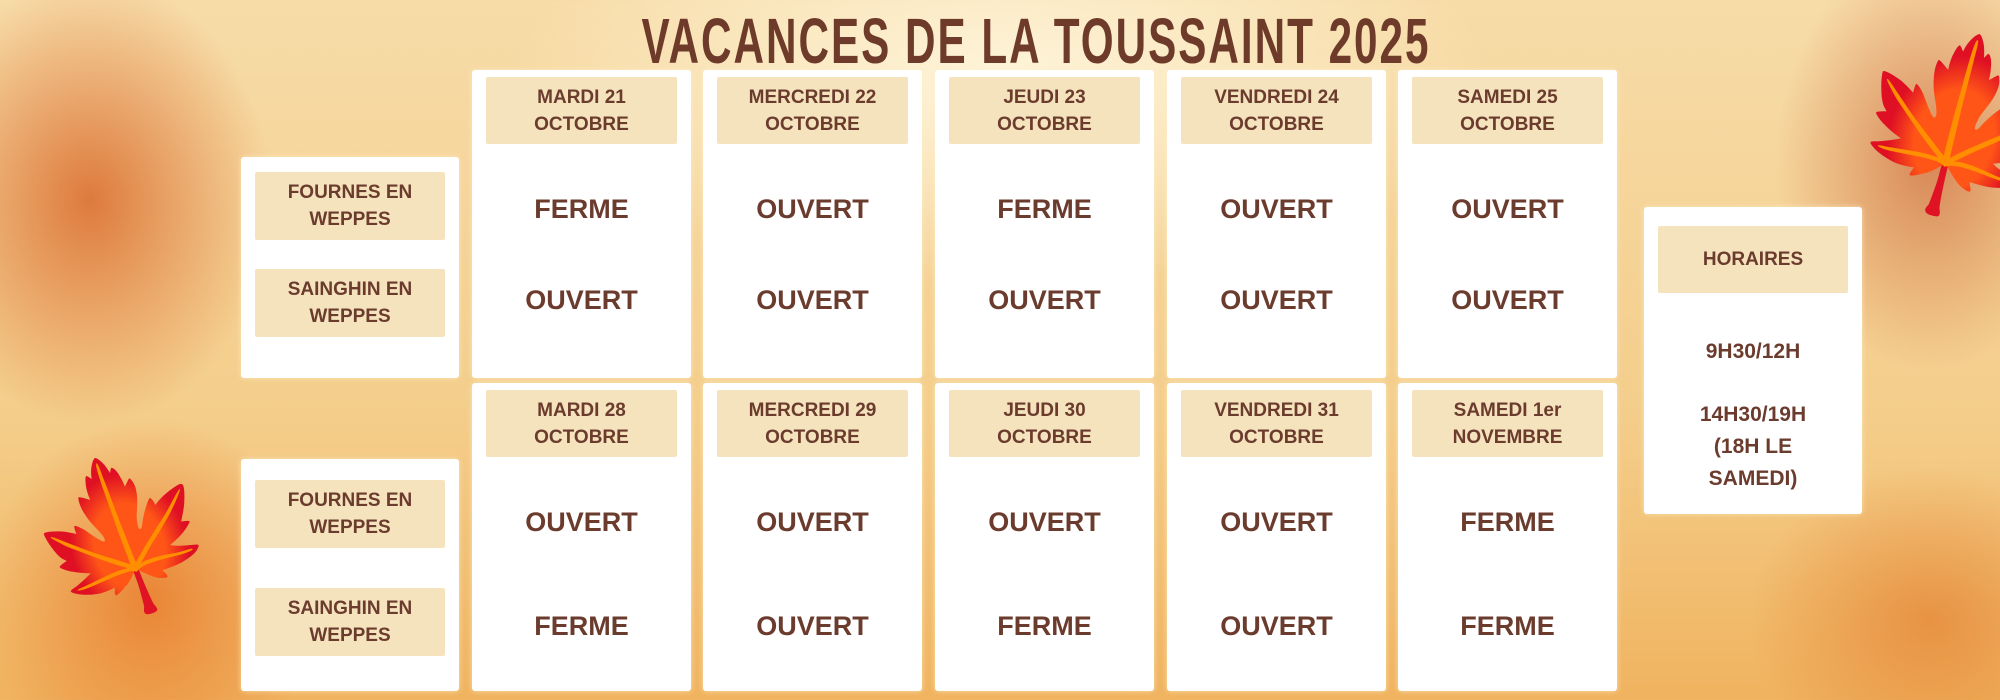 This screenshot has width=2000, height=700. I want to click on day-card: JEUDI 23 OCTOBRE FERME OUVERT, so click(1044, 224).